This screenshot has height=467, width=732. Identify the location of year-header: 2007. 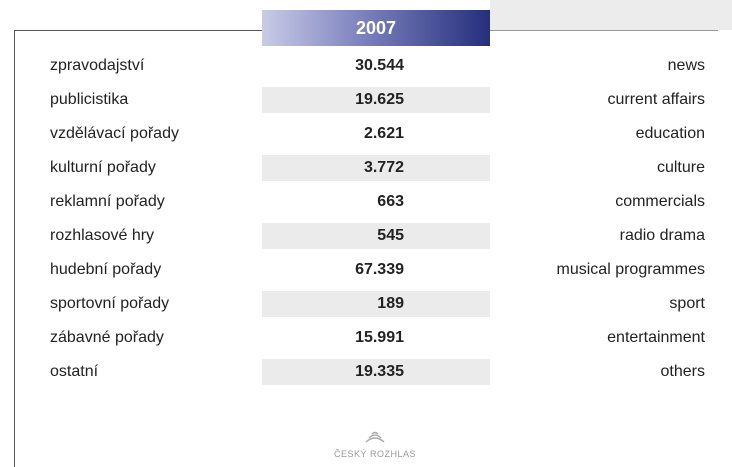
(376, 28).